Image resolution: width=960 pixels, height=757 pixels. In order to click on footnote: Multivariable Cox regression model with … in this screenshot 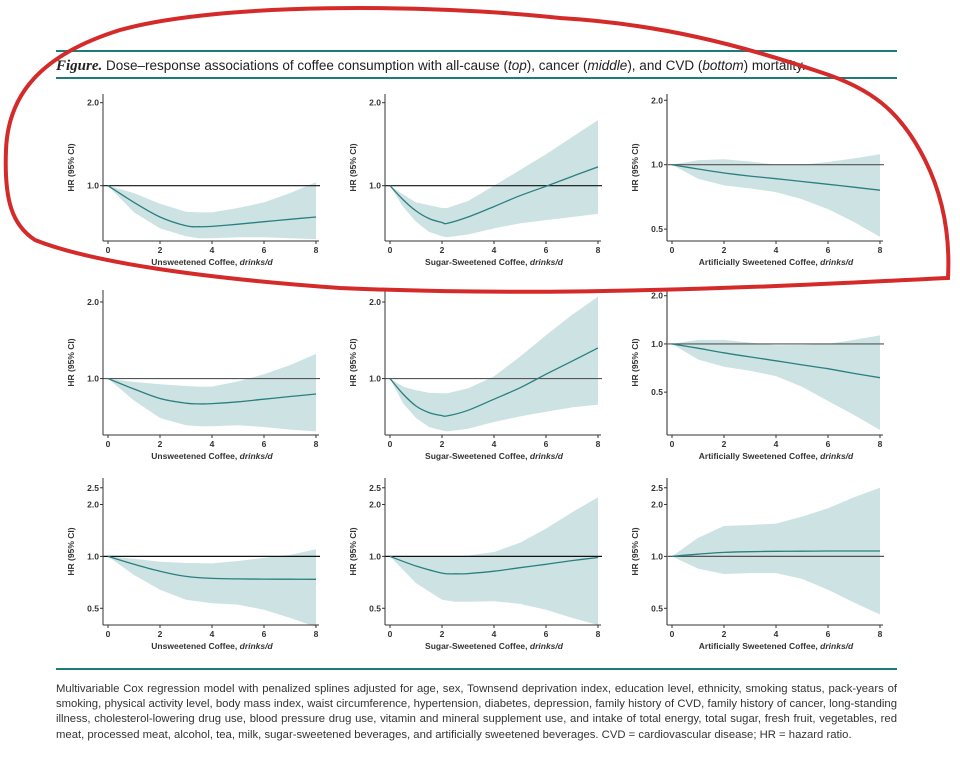, I will do `click(476, 712)`.